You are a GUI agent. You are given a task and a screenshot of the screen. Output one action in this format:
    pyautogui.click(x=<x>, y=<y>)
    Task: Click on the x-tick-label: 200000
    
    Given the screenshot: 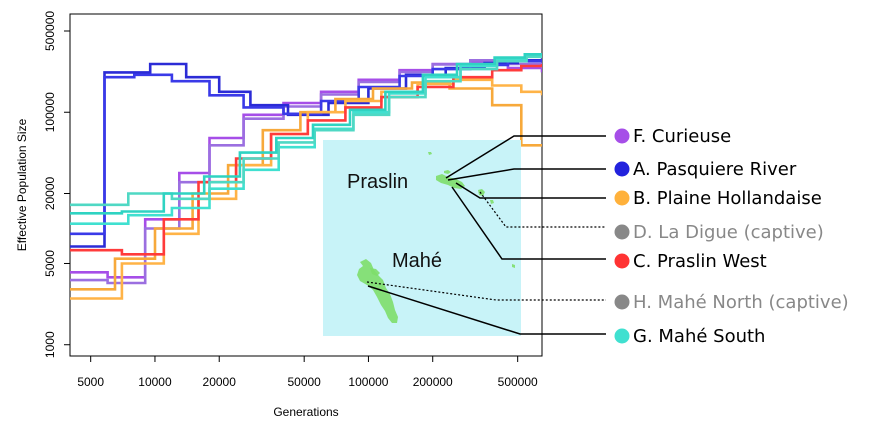 What is the action you would take?
    pyautogui.click(x=433, y=382)
    